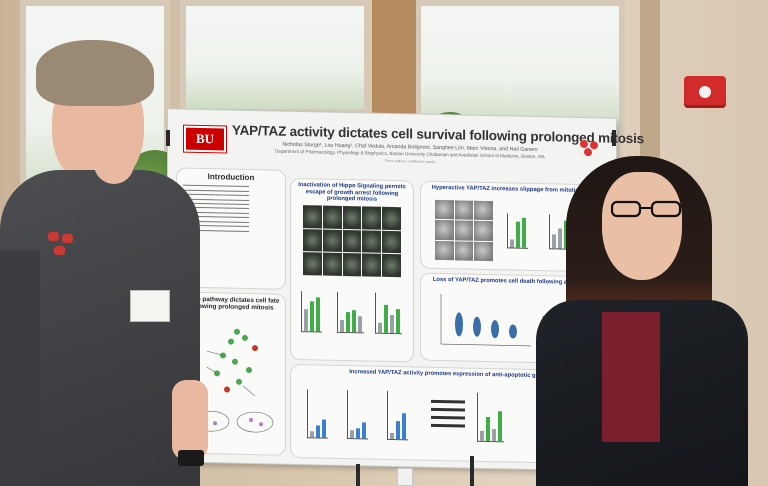 This screenshot has width=768, height=486. I want to click on wristwatch-icon, so click(191, 458).